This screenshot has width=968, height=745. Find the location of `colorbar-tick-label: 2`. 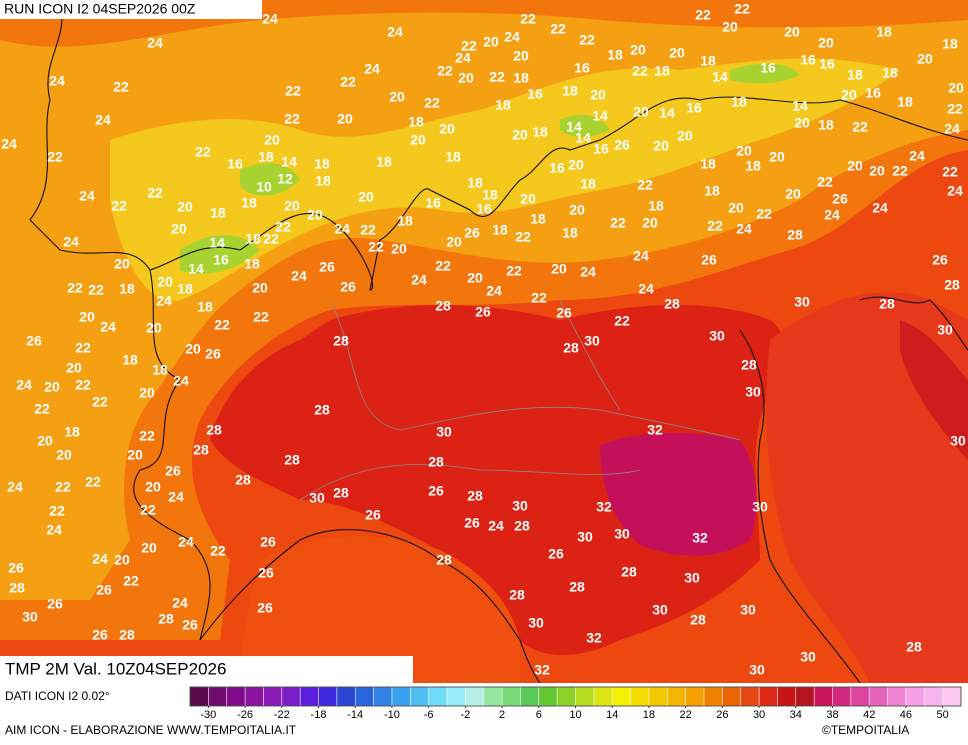

colorbar-tick-label: 2 is located at coordinates (502, 715).